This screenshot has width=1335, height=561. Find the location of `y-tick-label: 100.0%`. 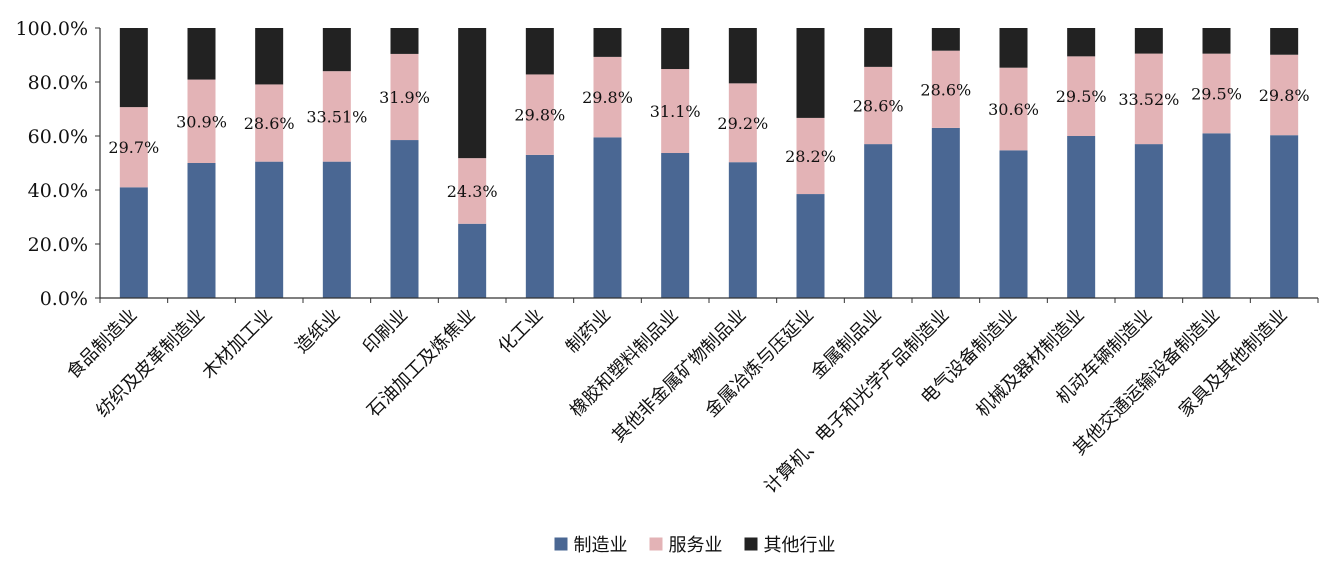

y-tick-label: 100.0% is located at coordinates (52, 29).